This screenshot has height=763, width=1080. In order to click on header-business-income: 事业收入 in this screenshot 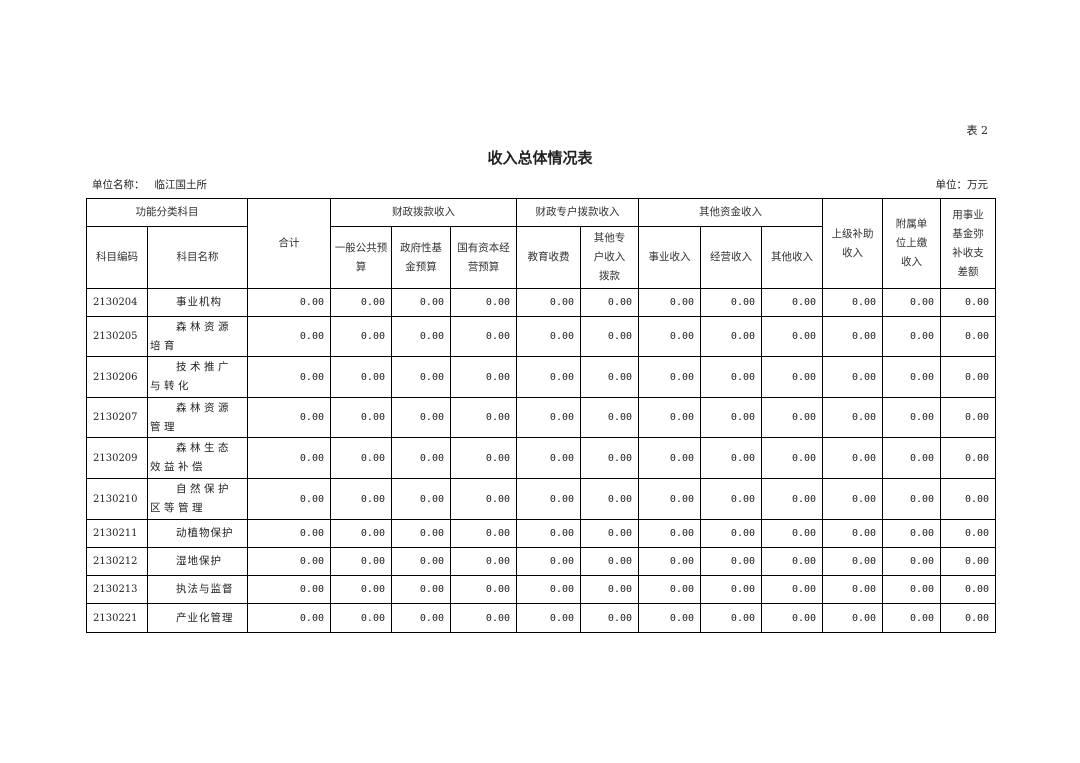, I will do `click(670, 257)`.